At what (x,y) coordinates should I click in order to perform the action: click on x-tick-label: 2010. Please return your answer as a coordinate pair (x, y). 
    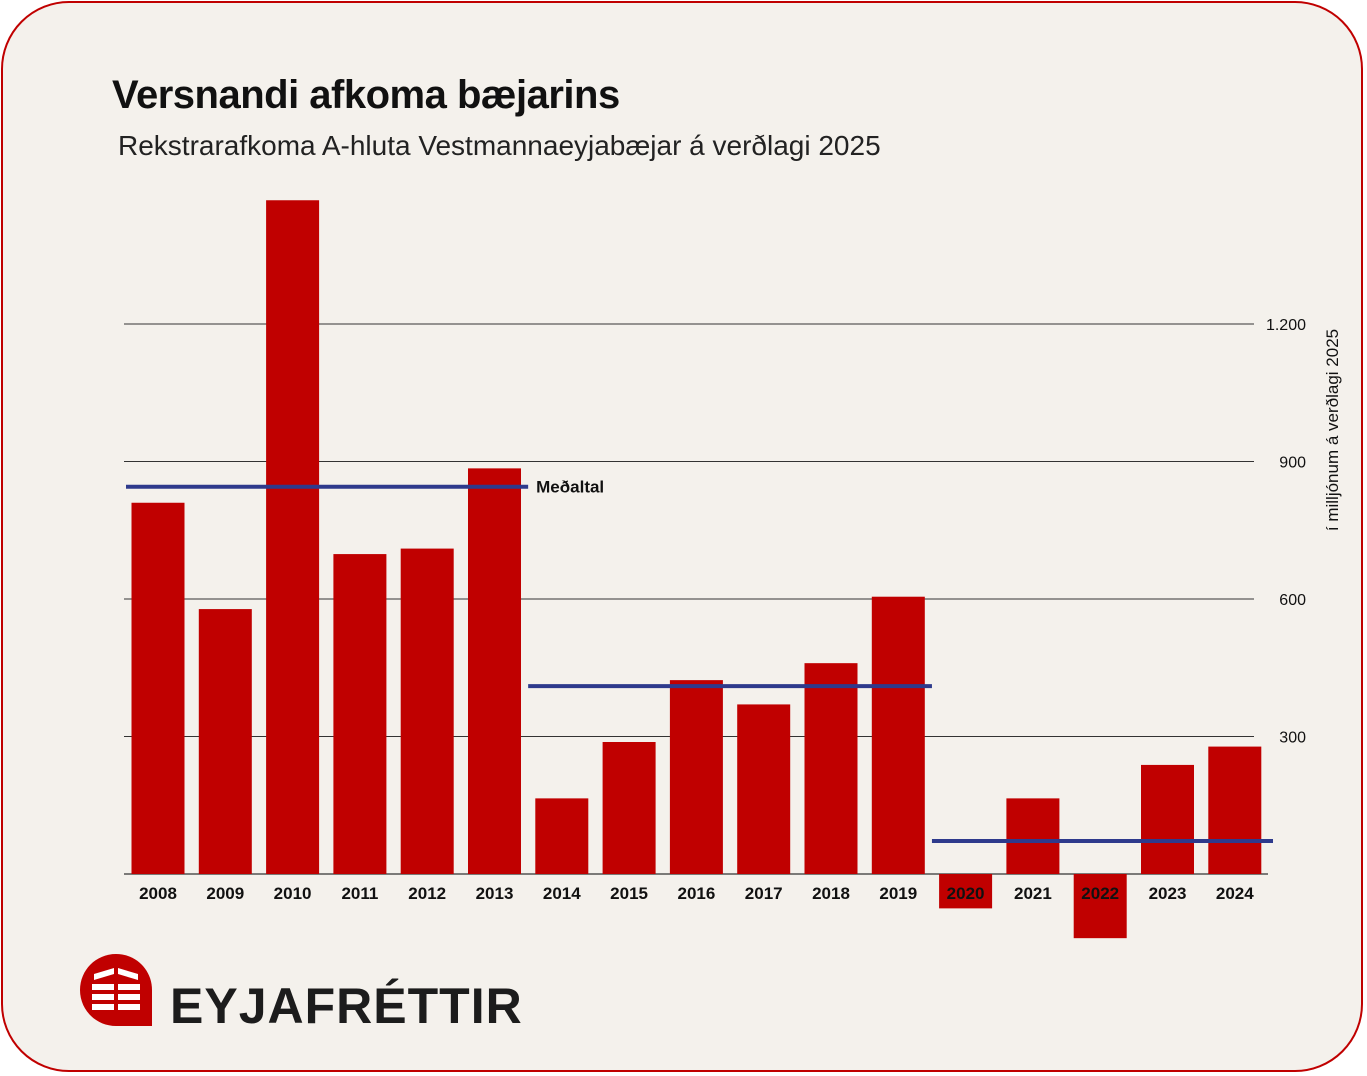
    Looking at the image, I should click on (293, 893).